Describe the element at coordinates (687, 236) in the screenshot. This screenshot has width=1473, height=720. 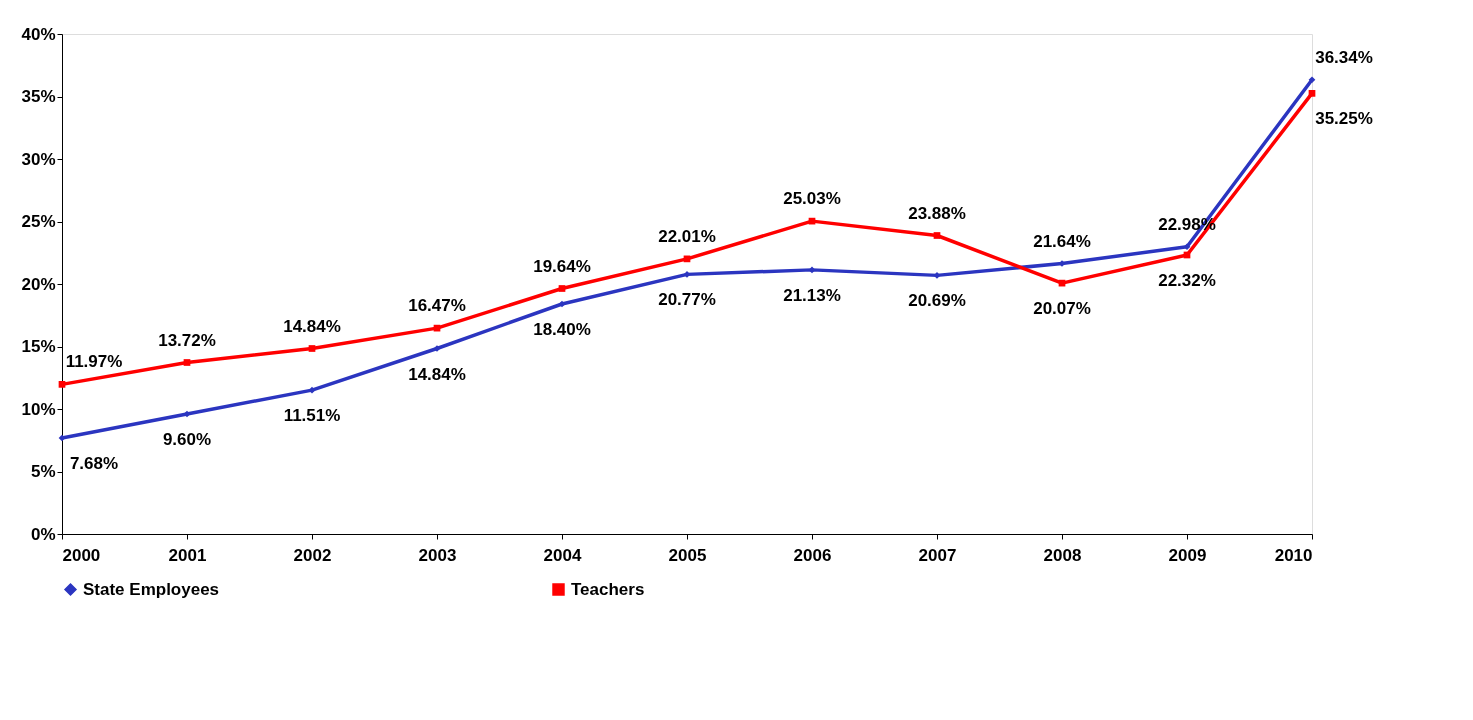
I see `data-label: 22.01%` at that location.